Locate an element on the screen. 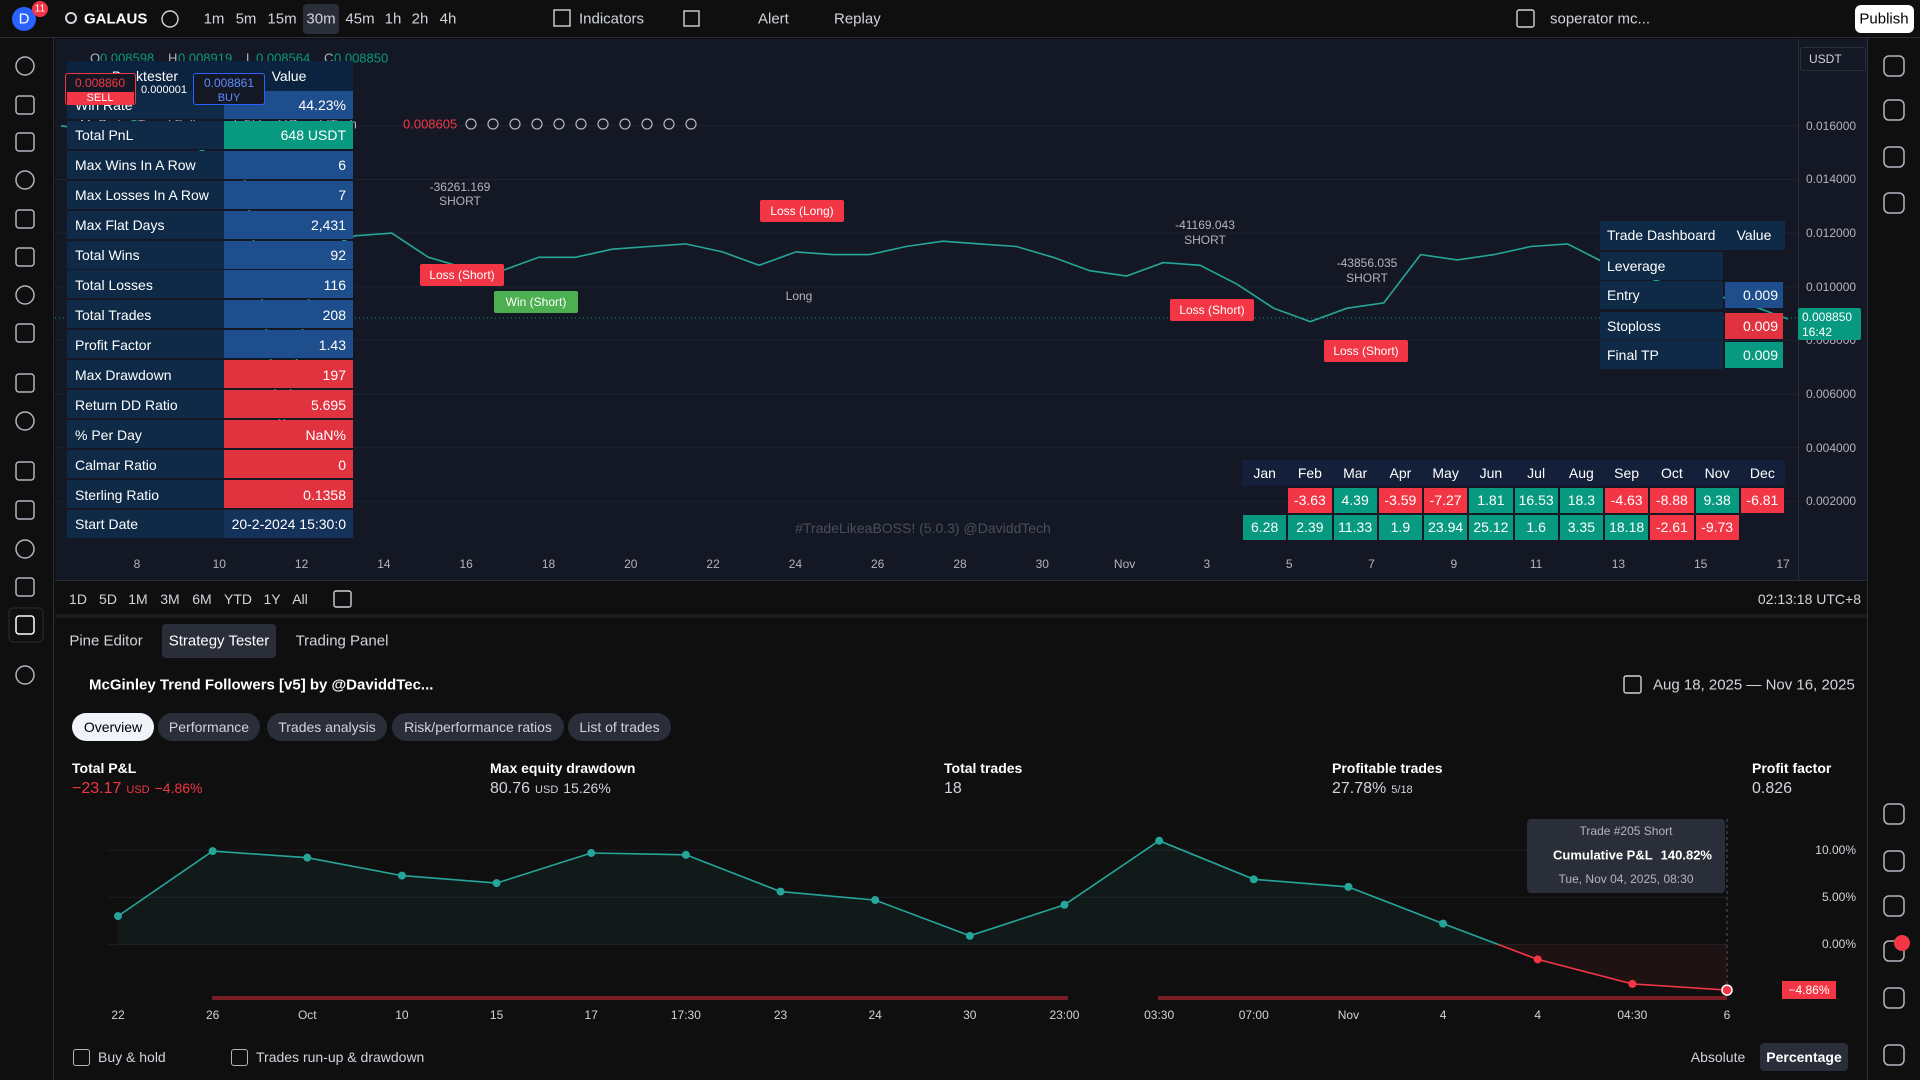 The image size is (1920, 1080). end-label-bg is located at coordinates (1809, 990).